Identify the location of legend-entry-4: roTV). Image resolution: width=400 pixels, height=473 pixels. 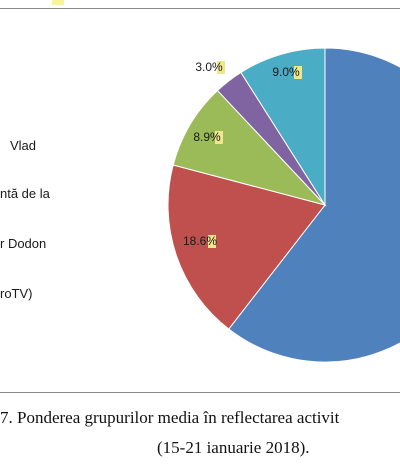
(16, 293).